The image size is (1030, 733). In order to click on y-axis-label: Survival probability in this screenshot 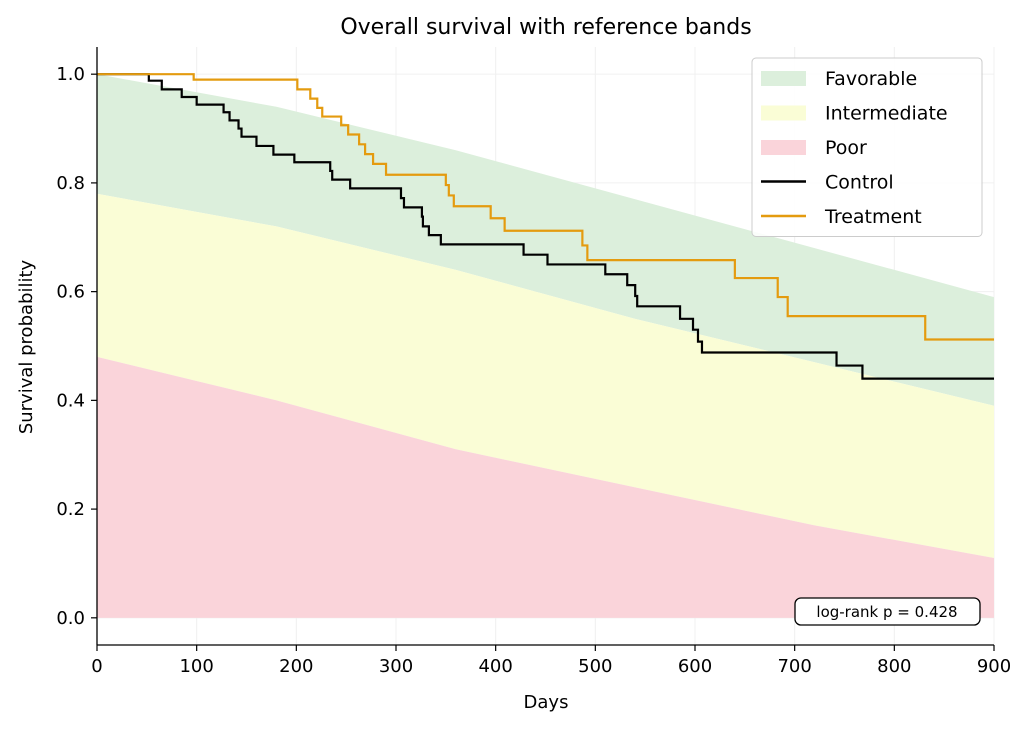, I will do `click(26, 346)`.